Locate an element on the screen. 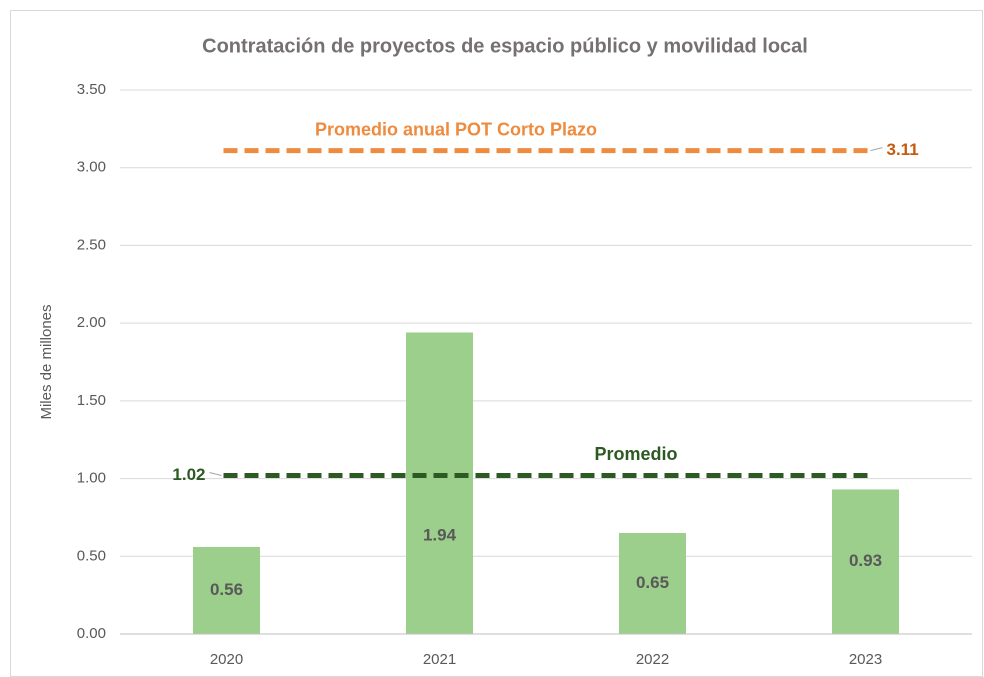  y-tick-label: 0.50 is located at coordinates (91, 555).